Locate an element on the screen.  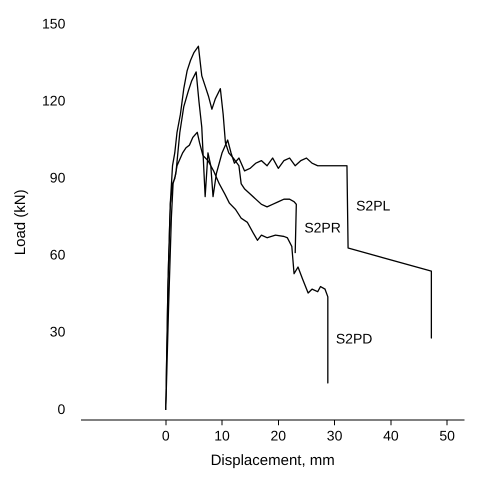
y-axis-title: Load (kN) is located at coordinates (21, 222).